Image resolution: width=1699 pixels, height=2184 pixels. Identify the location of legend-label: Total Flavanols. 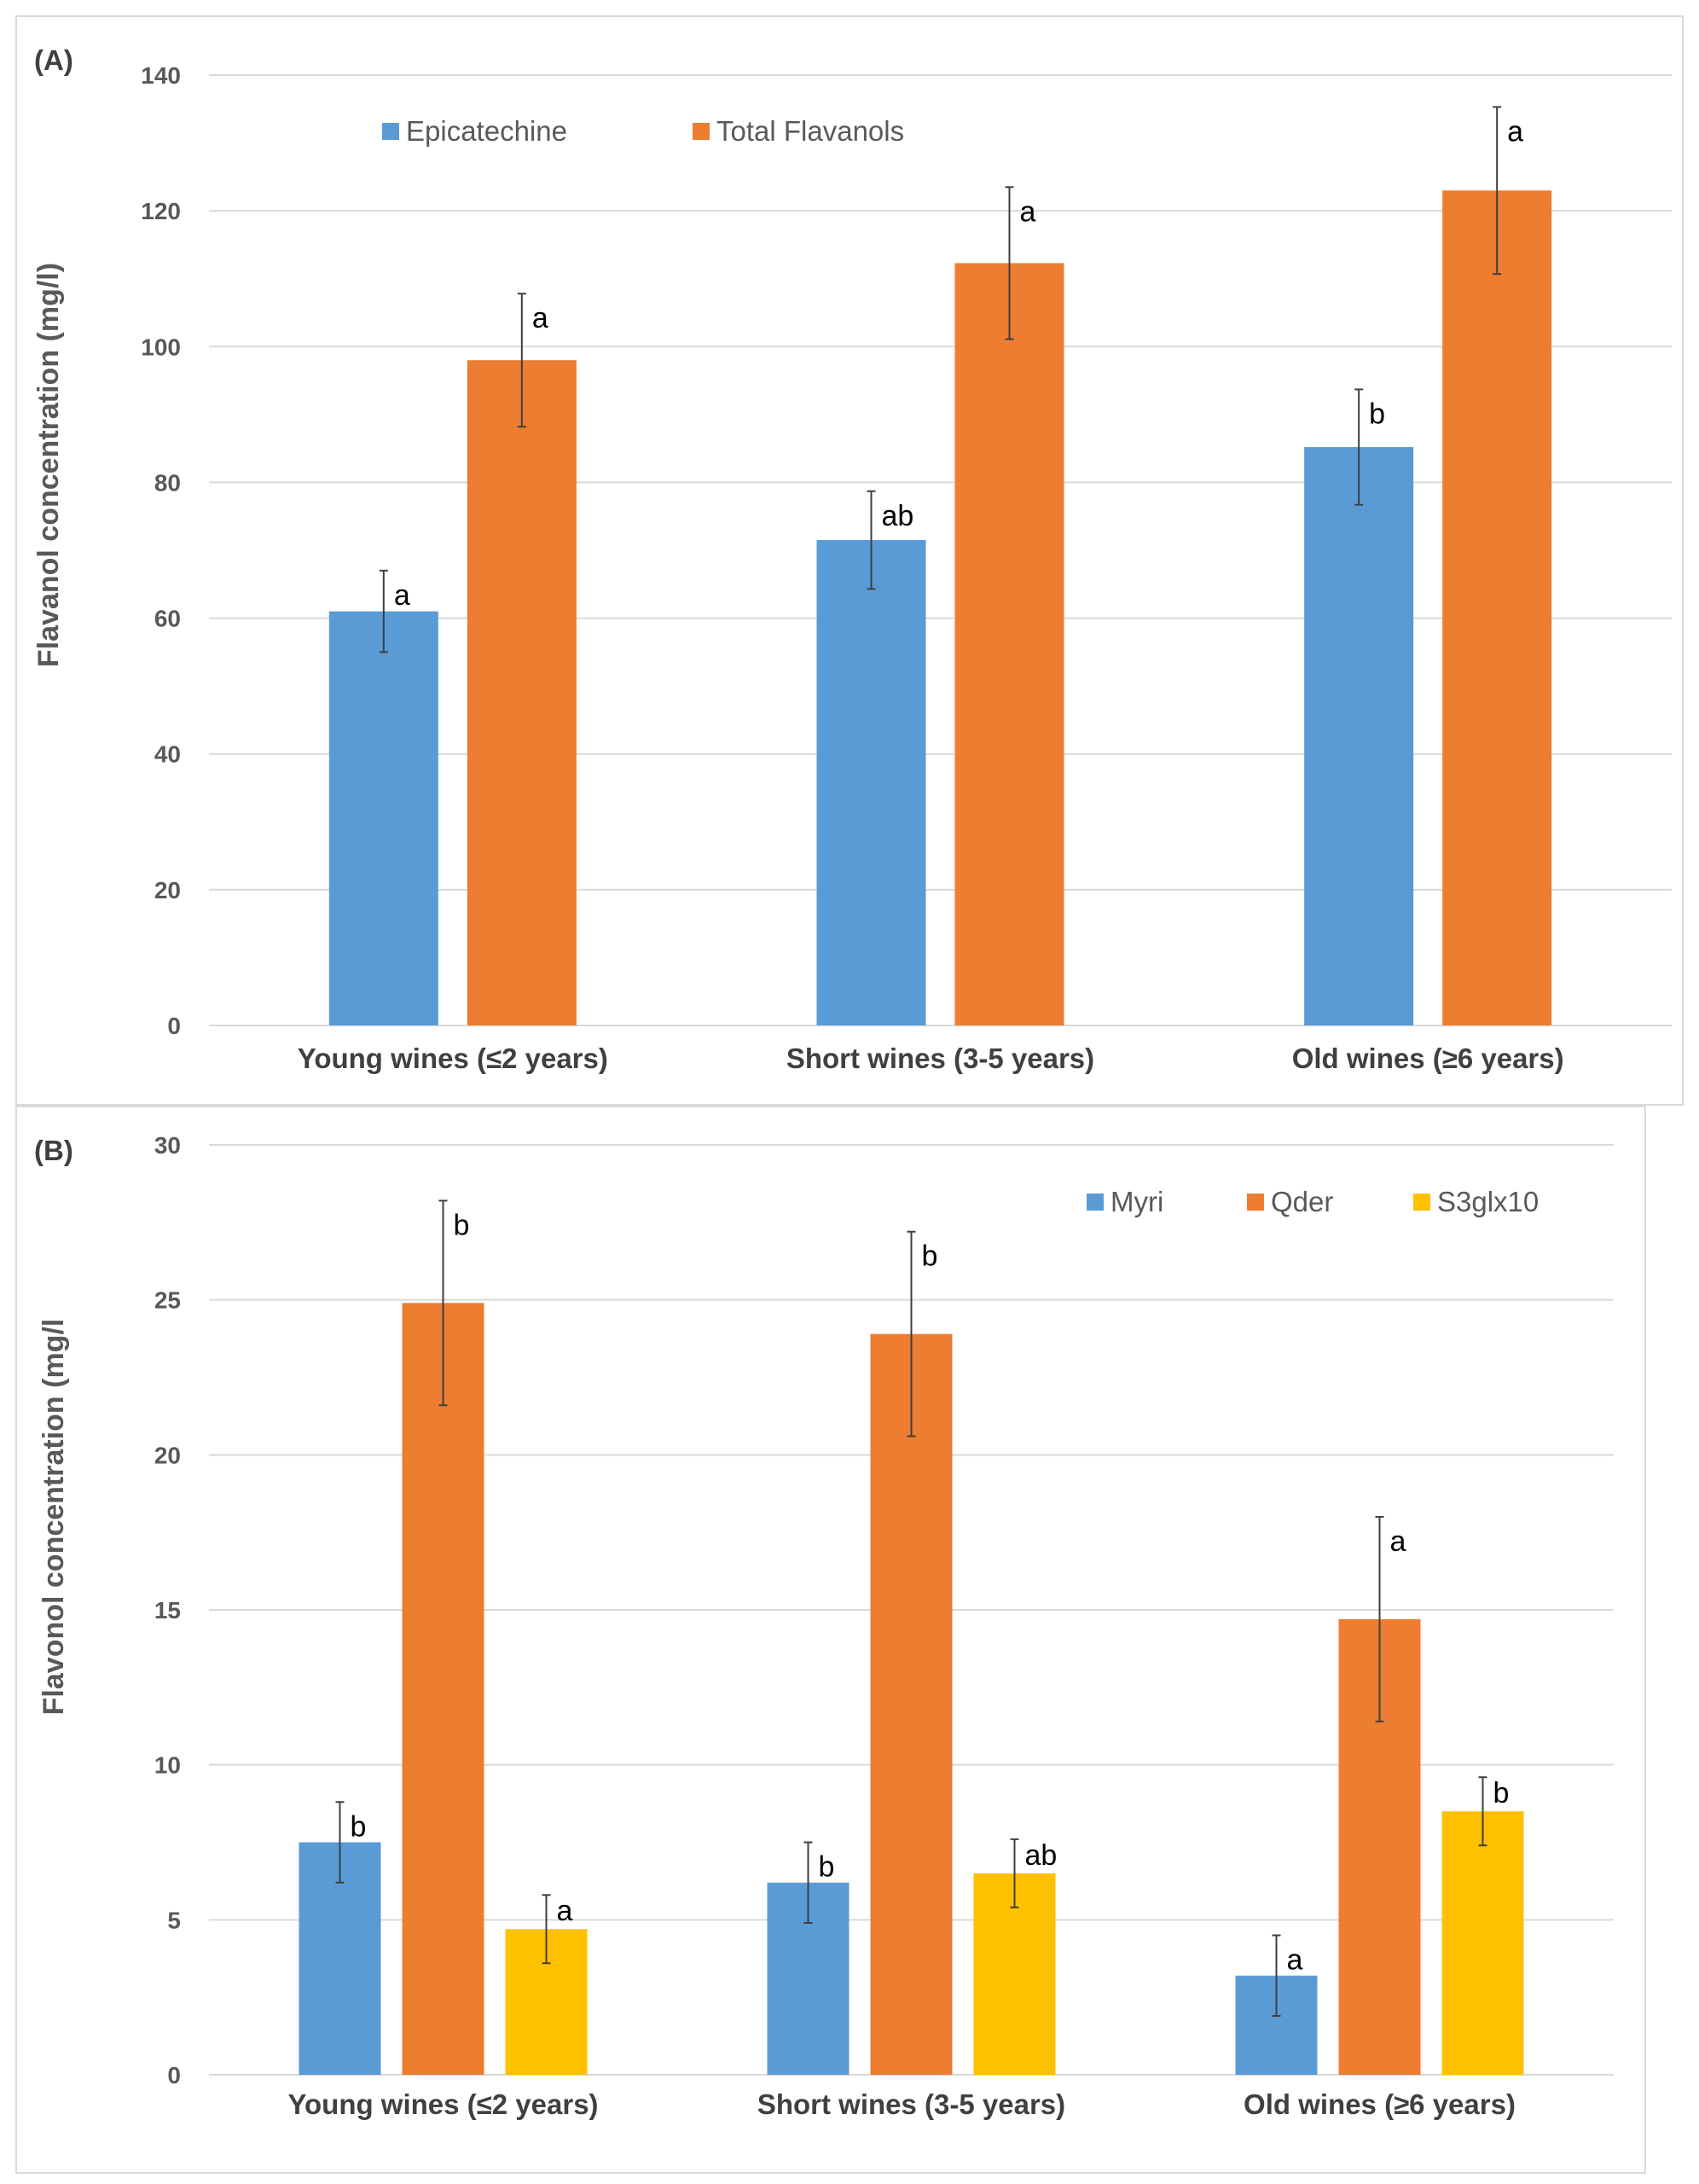
(810, 131).